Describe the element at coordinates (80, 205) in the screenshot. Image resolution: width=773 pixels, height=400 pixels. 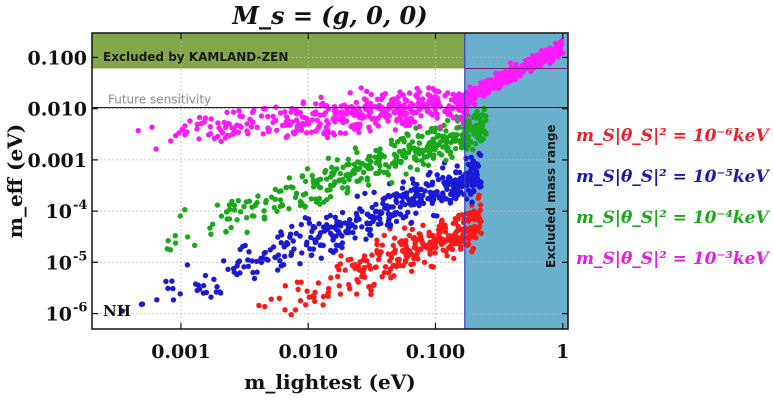
I see `y-tick-exponent: -4` at that location.